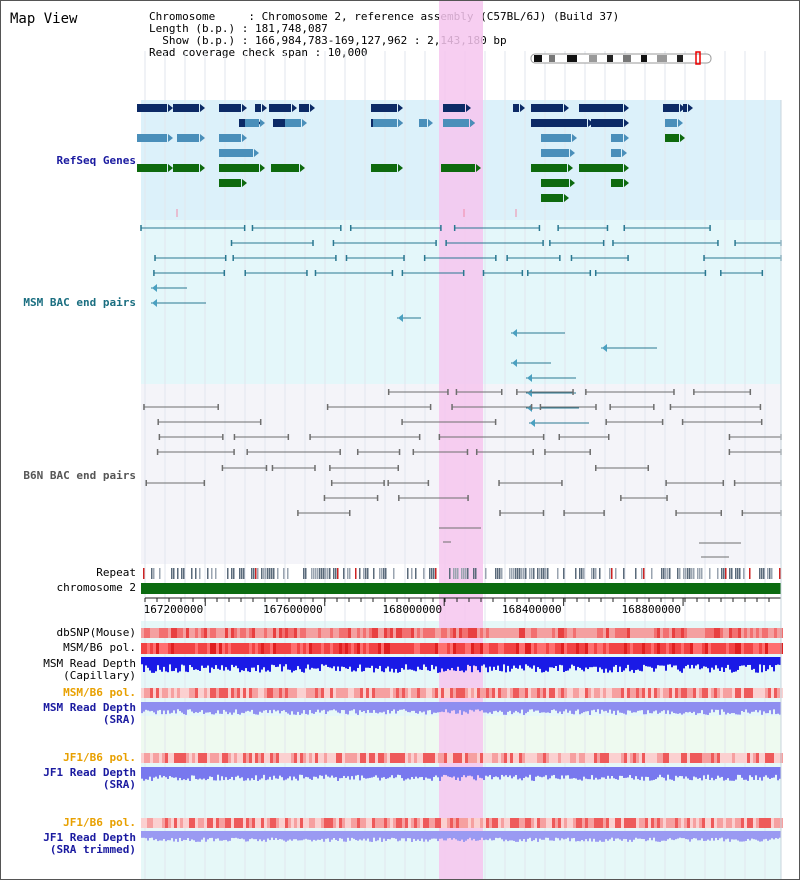 The image size is (800, 880). I want to click on msm-depth-cap-line2: (Capillary), so click(99, 675).